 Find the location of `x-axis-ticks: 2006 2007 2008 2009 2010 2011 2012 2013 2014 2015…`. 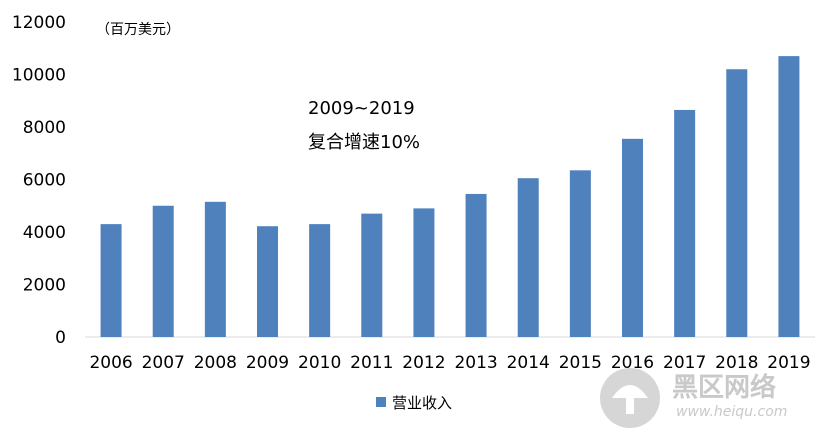

x-axis-ticks: 2006 2007 2008 2009 2010 2011 2012 2013 2014 2015… is located at coordinates (449, 363).